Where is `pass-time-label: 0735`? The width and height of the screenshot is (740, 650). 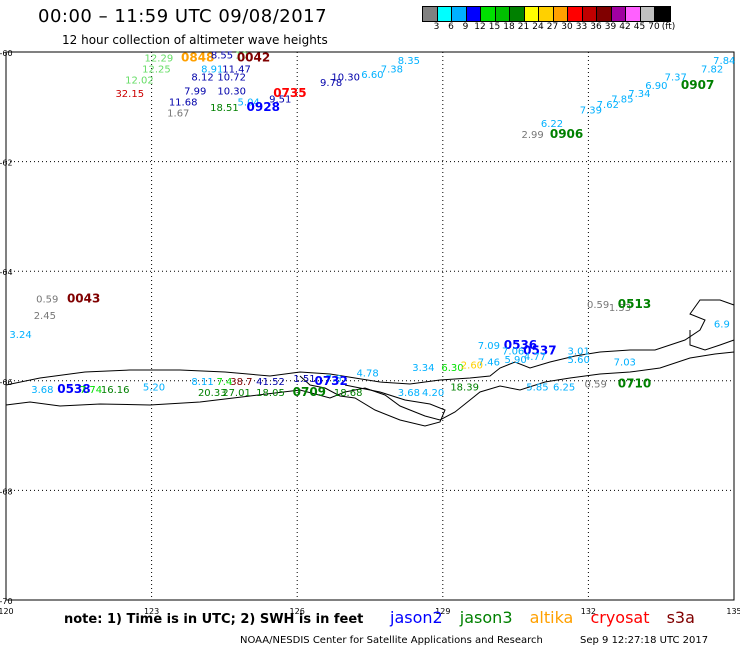
pass-time-label: 0735 is located at coordinates (289, 93).